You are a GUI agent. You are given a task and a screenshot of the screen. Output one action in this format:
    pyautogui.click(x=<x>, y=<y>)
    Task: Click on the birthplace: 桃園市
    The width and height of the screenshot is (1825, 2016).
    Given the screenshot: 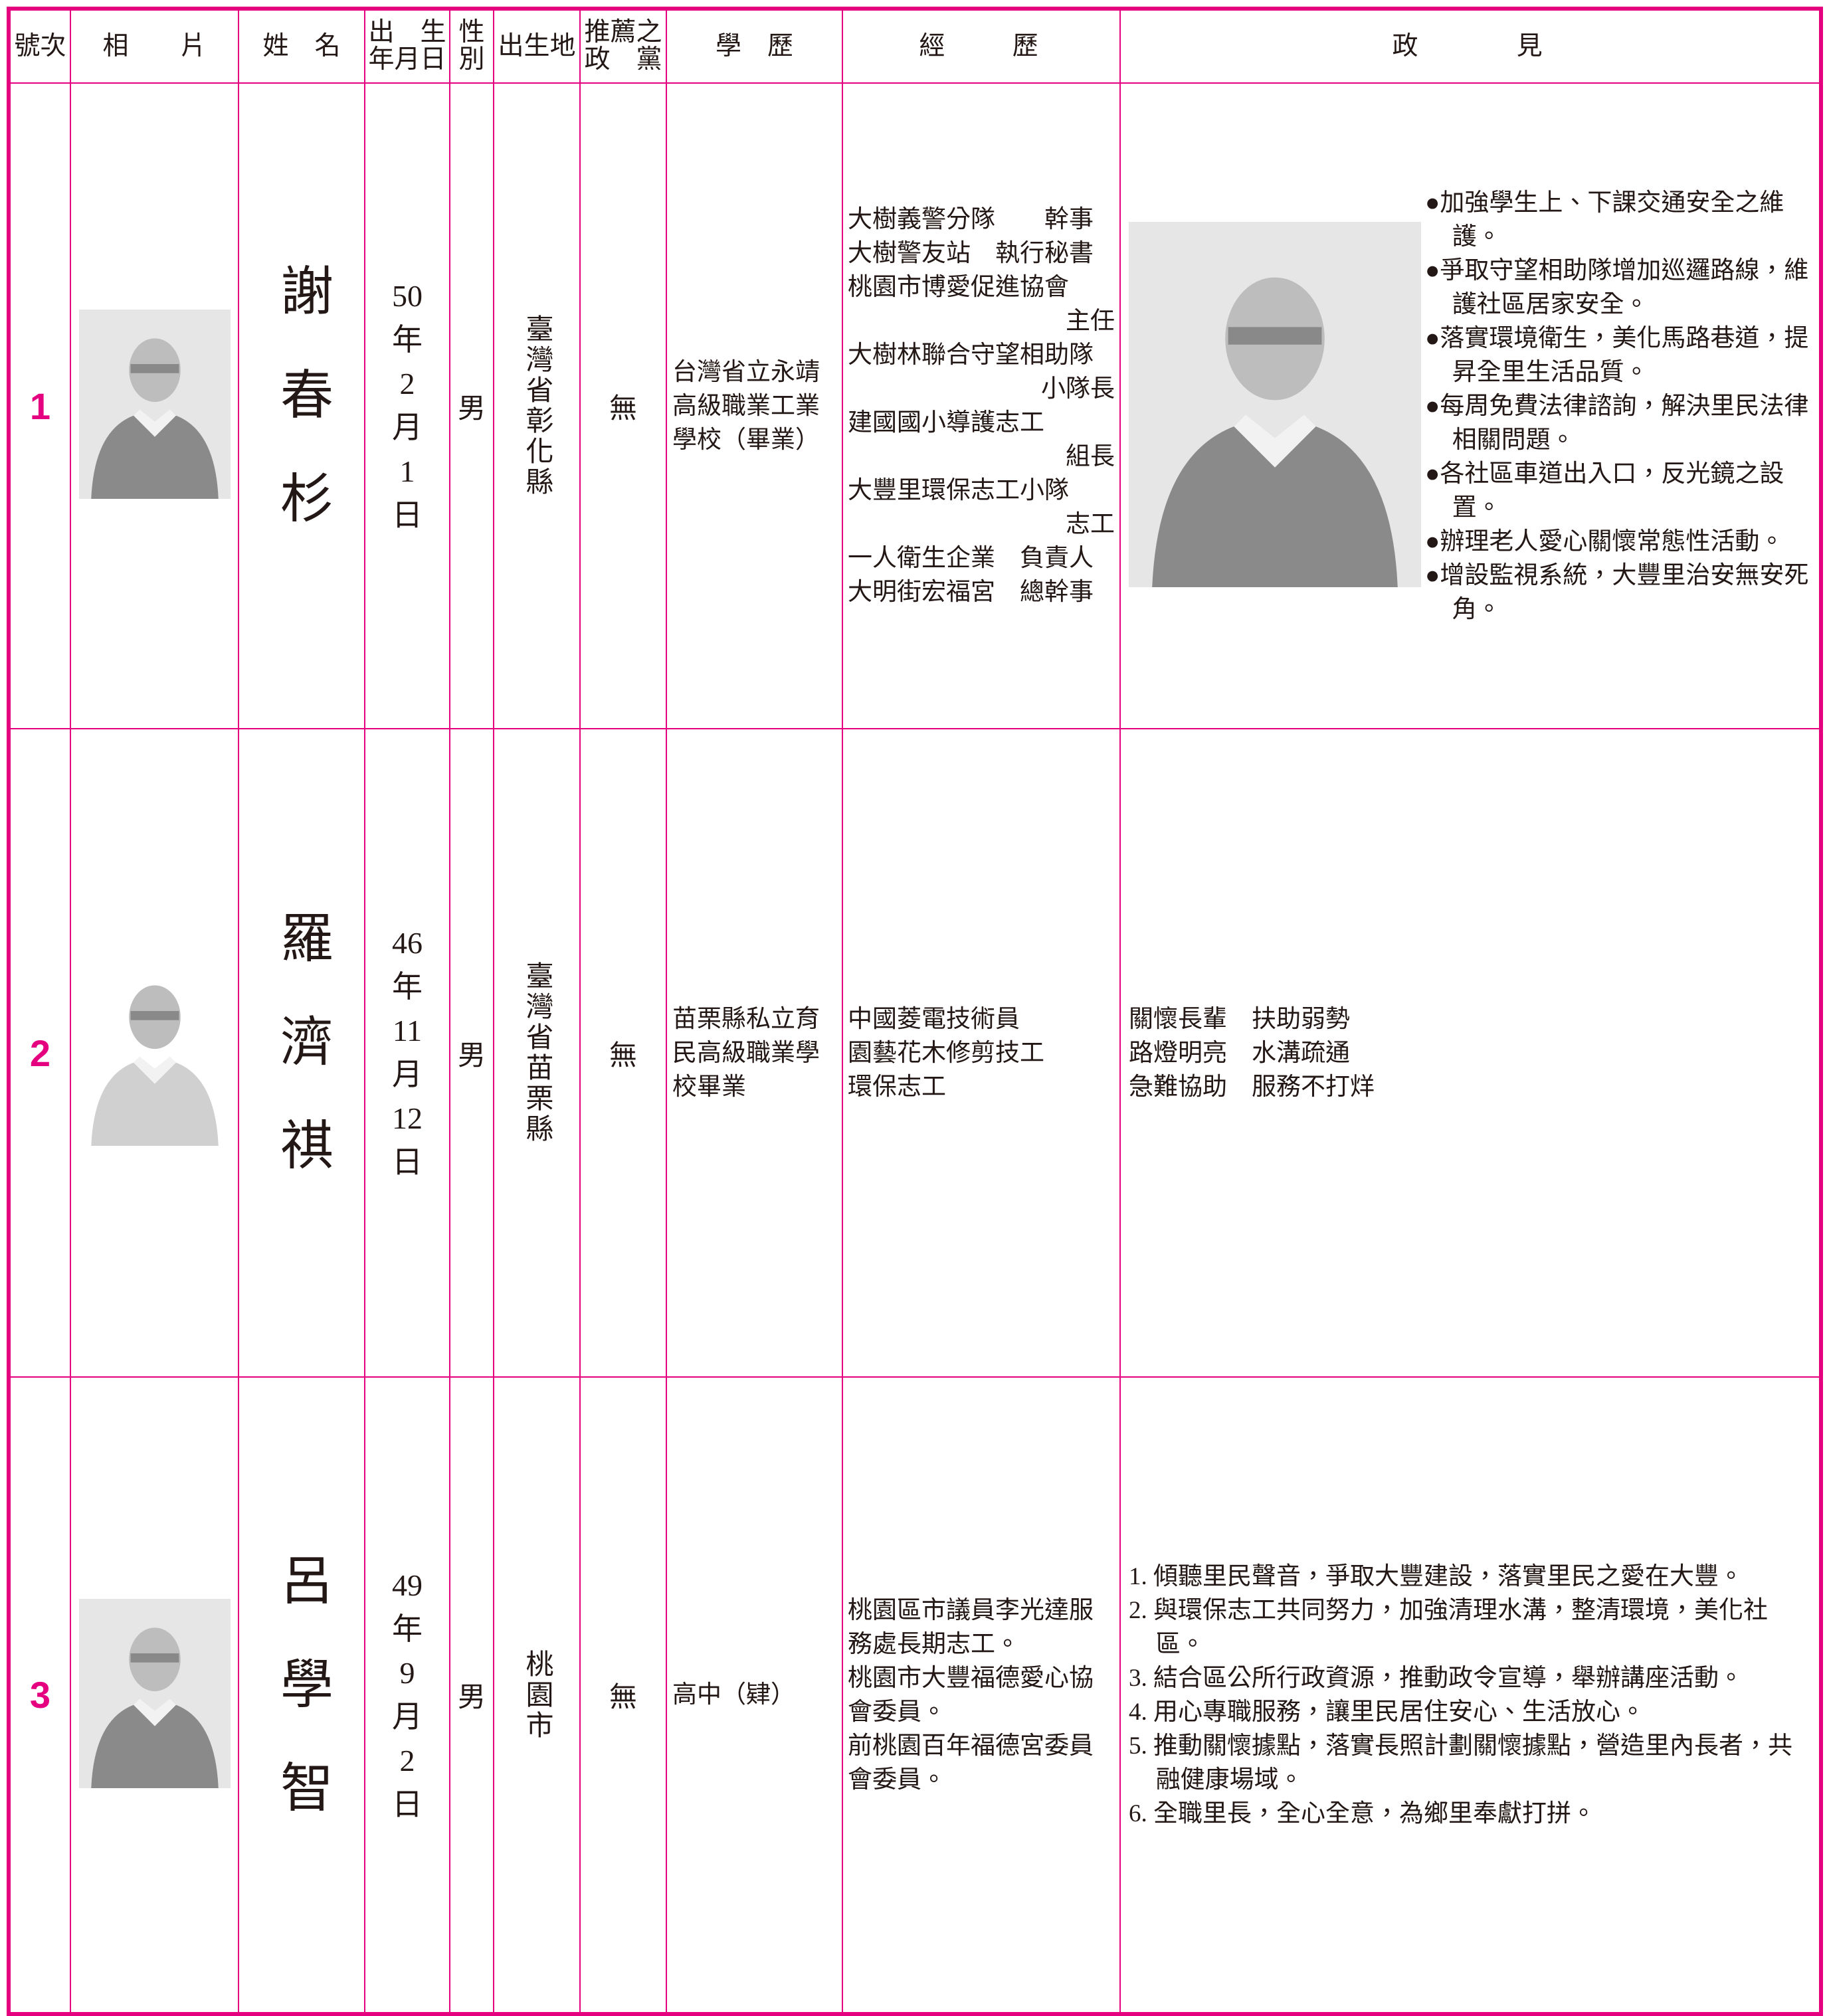 What is the action you would take?
    pyautogui.click(x=537, y=1695)
    